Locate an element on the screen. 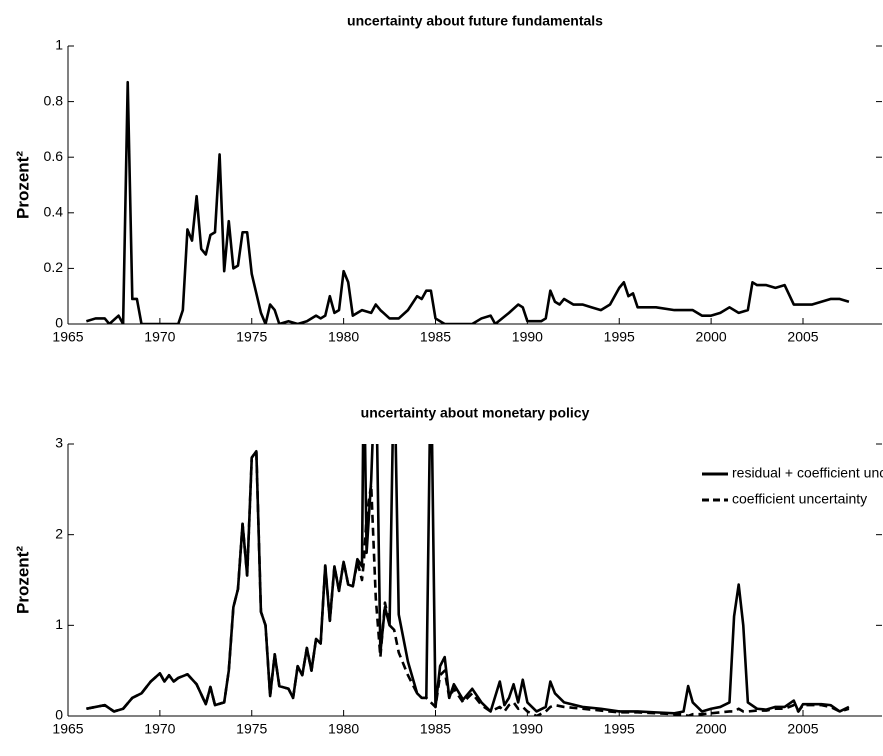 The height and width of the screenshot is (756, 883). y-tick-label: 2 is located at coordinates (59, 533).